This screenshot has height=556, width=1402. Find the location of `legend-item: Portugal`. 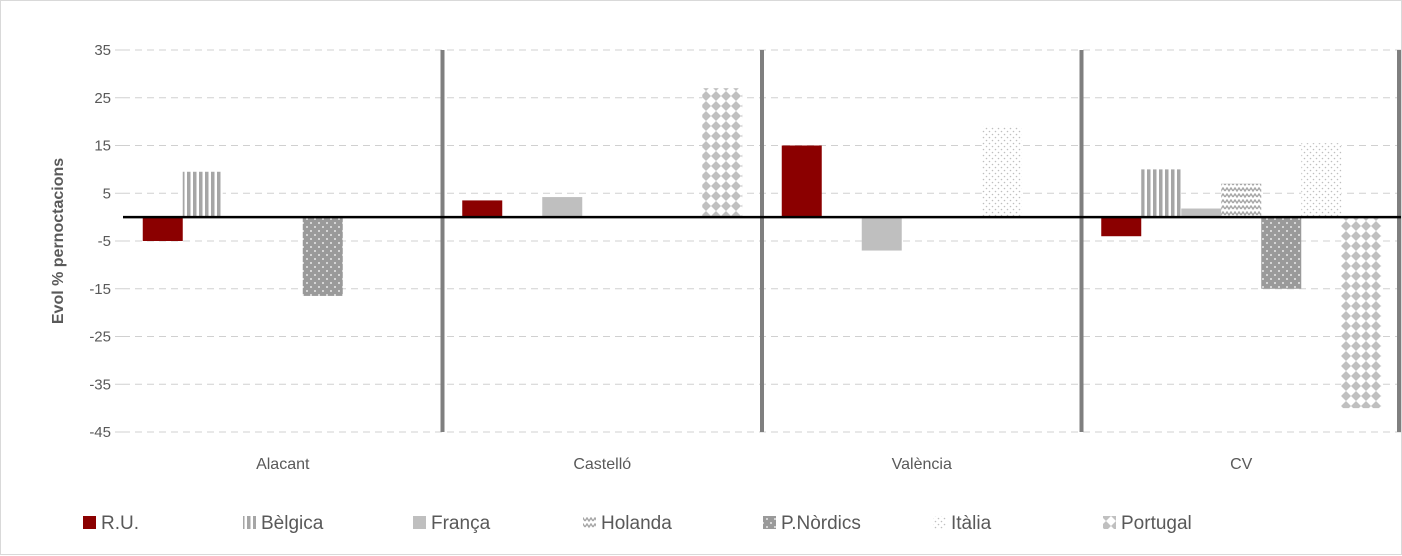

legend-item: Portugal is located at coordinates (1147, 523).